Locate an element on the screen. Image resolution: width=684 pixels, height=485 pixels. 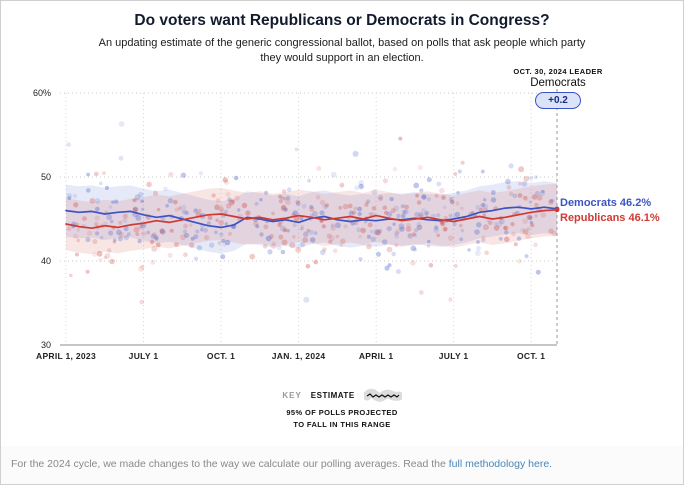
key-range-line-2: TO FALL IN THIS RANGE is located at coordinates (342, 424).